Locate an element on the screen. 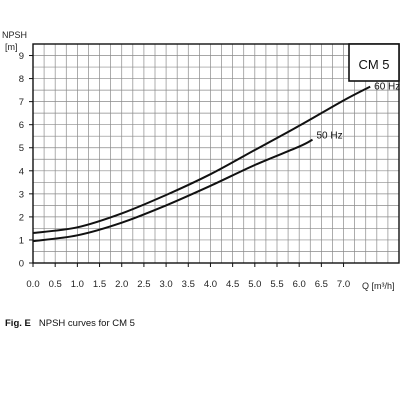 The width and height of the screenshot is (400, 400). x-tick-label: 5.5 is located at coordinates (276, 284).